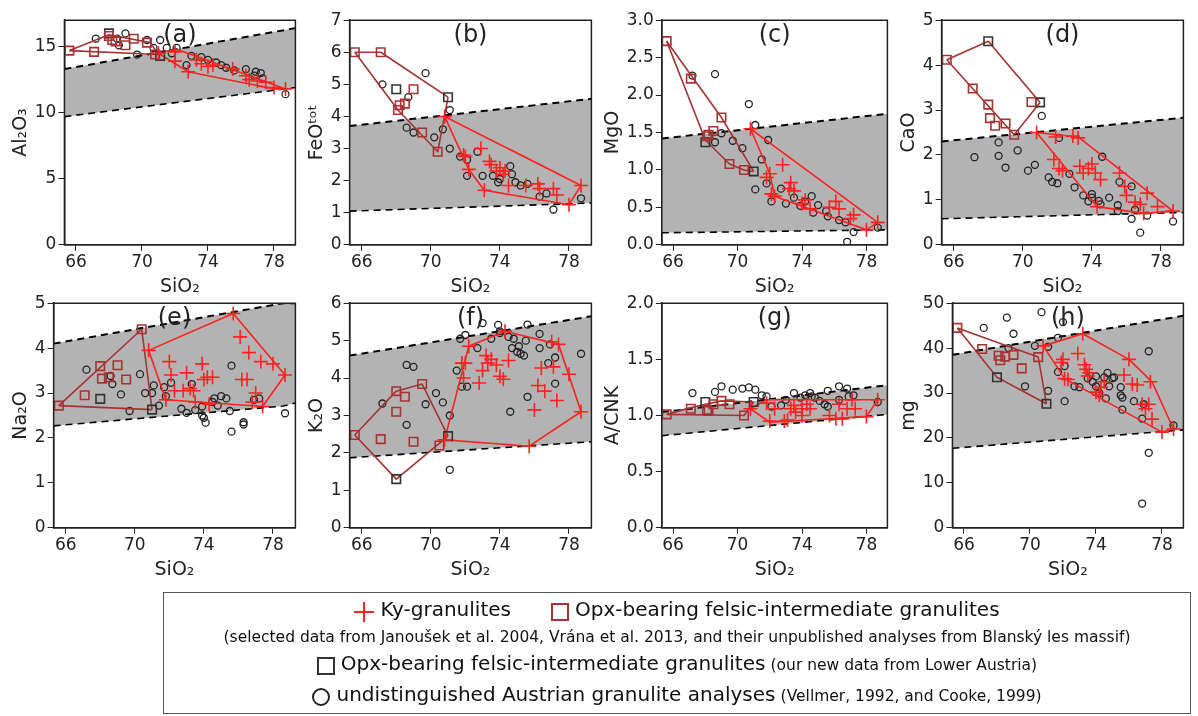 This screenshot has height=716, width=1198. I want to click on chart-title: (e), so click(174, 317).